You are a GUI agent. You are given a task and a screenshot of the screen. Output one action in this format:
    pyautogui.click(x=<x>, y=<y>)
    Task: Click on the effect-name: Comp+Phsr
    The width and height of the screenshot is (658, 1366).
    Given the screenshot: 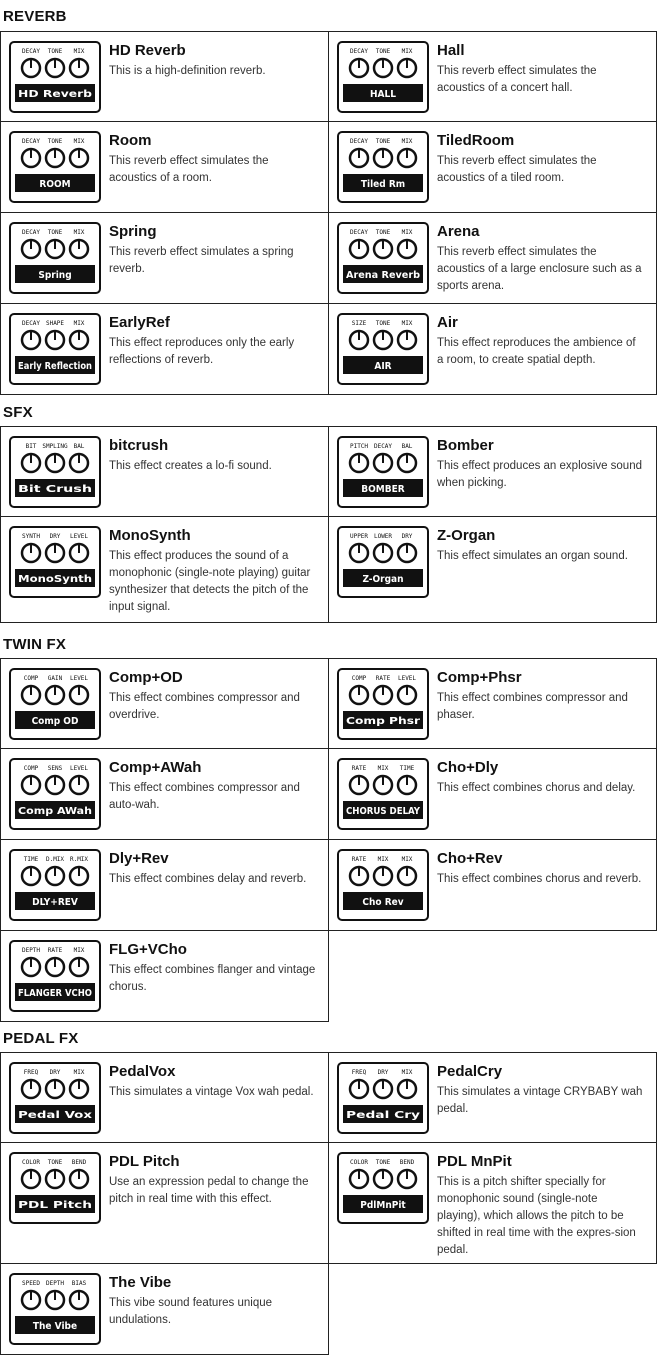 What is the action you would take?
    pyautogui.click(x=479, y=677)
    